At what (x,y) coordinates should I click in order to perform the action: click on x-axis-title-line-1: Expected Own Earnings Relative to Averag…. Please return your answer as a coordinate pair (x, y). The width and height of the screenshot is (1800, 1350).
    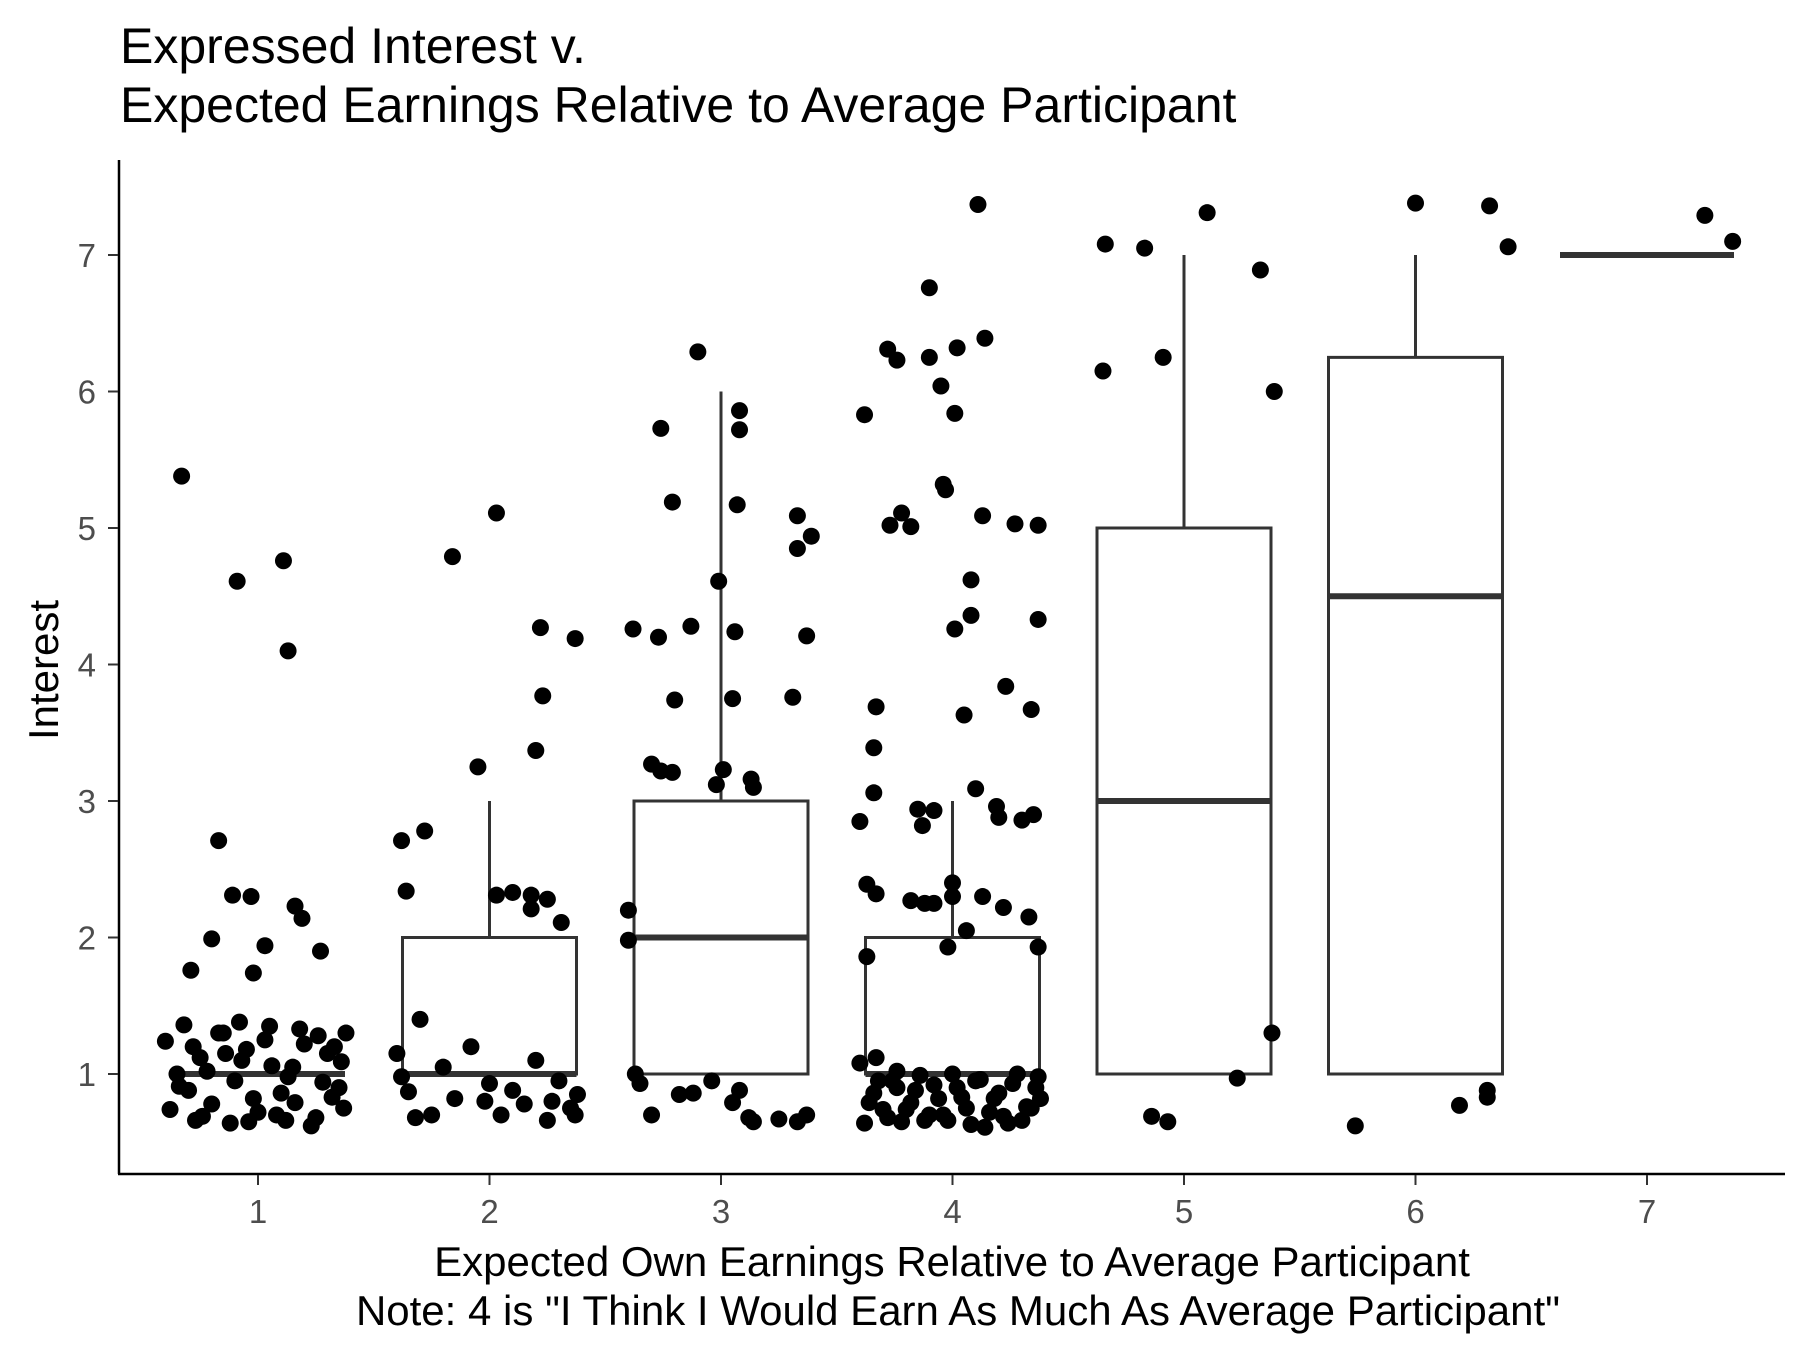
    Looking at the image, I should click on (952, 1261).